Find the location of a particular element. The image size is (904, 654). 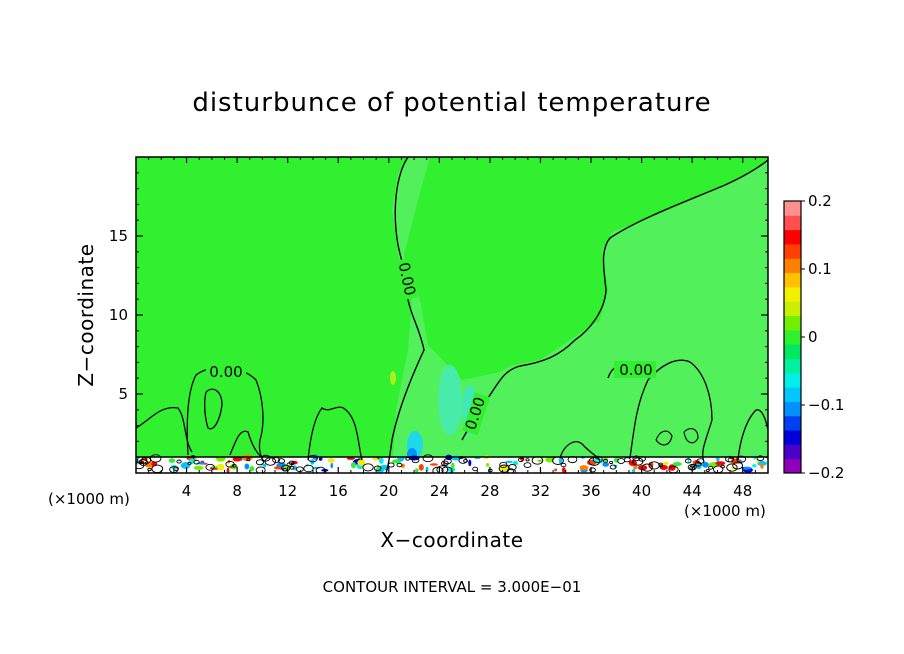

colorbar-tick-label: 0.1 is located at coordinates (820, 269).